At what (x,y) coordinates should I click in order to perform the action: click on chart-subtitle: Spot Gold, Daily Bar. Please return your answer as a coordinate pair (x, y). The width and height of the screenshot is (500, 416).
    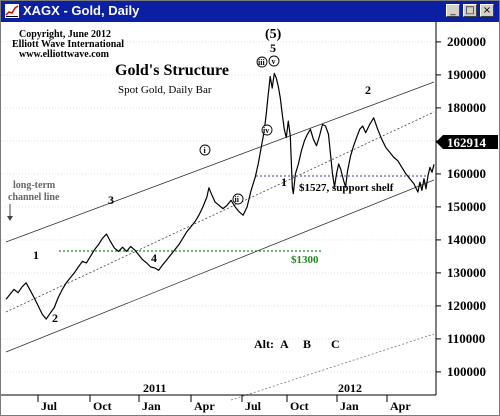
    Looking at the image, I should click on (165, 90).